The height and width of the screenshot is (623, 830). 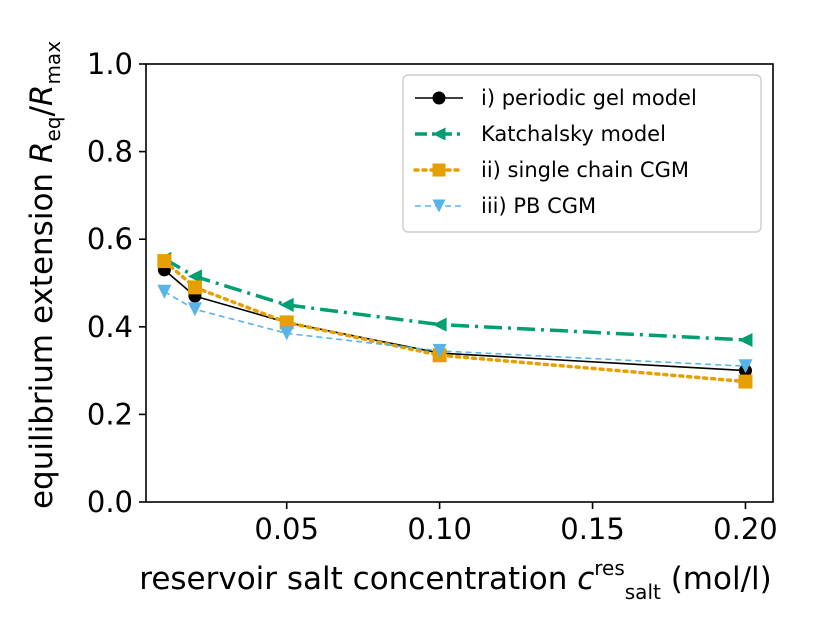 What do you see at coordinates (42, 153) in the screenshot?
I see `y-axis-title-num: R` at bounding box center [42, 153].